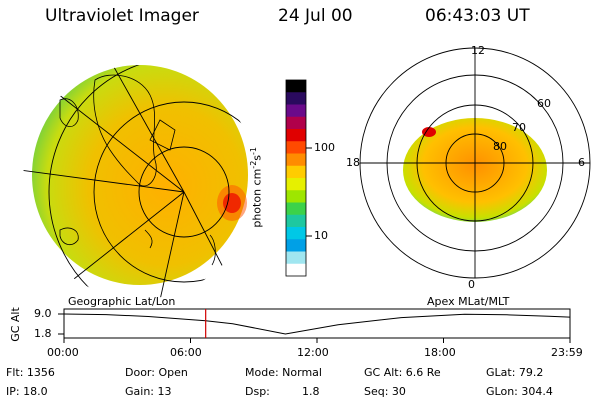  Describe the element at coordinates (30, 372) in the screenshot. I see `flight-number: Flt: 1356` at that location.